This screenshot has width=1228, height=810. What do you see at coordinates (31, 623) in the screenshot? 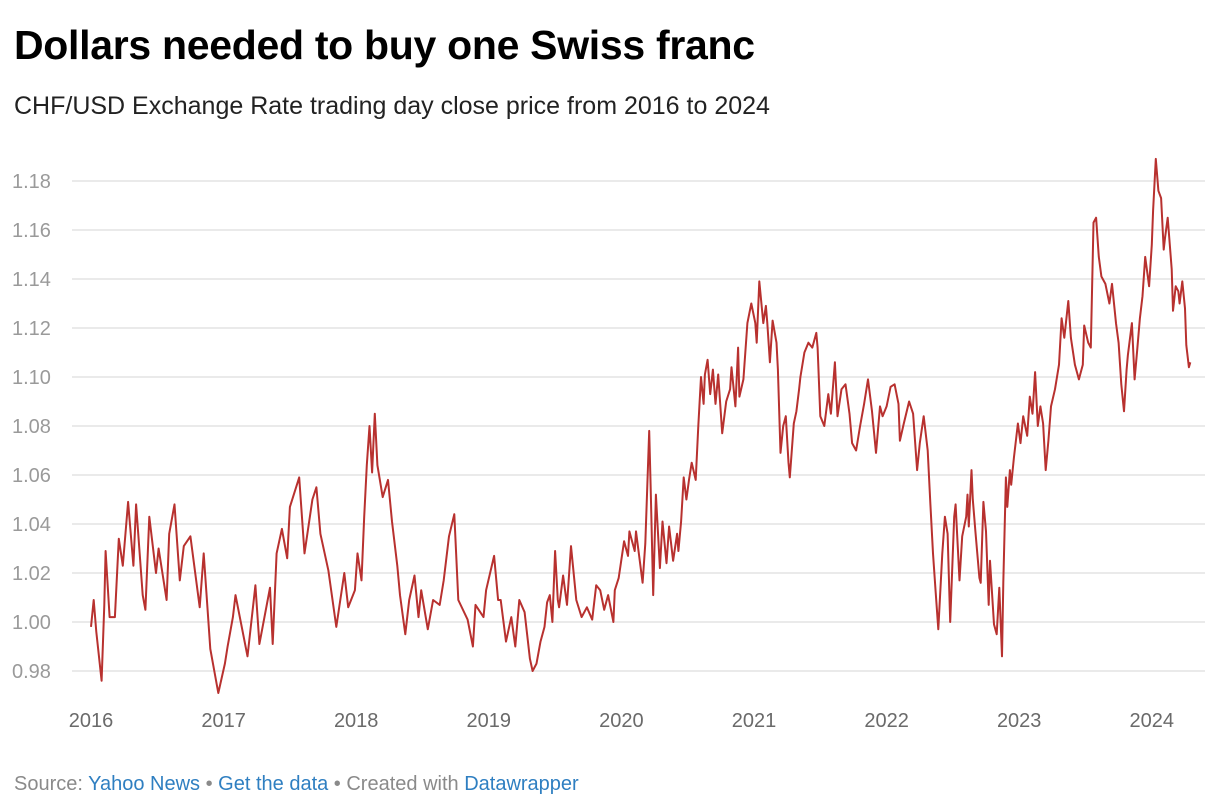
I see `y-tick-label: 1.00` at bounding box center [31, 623].